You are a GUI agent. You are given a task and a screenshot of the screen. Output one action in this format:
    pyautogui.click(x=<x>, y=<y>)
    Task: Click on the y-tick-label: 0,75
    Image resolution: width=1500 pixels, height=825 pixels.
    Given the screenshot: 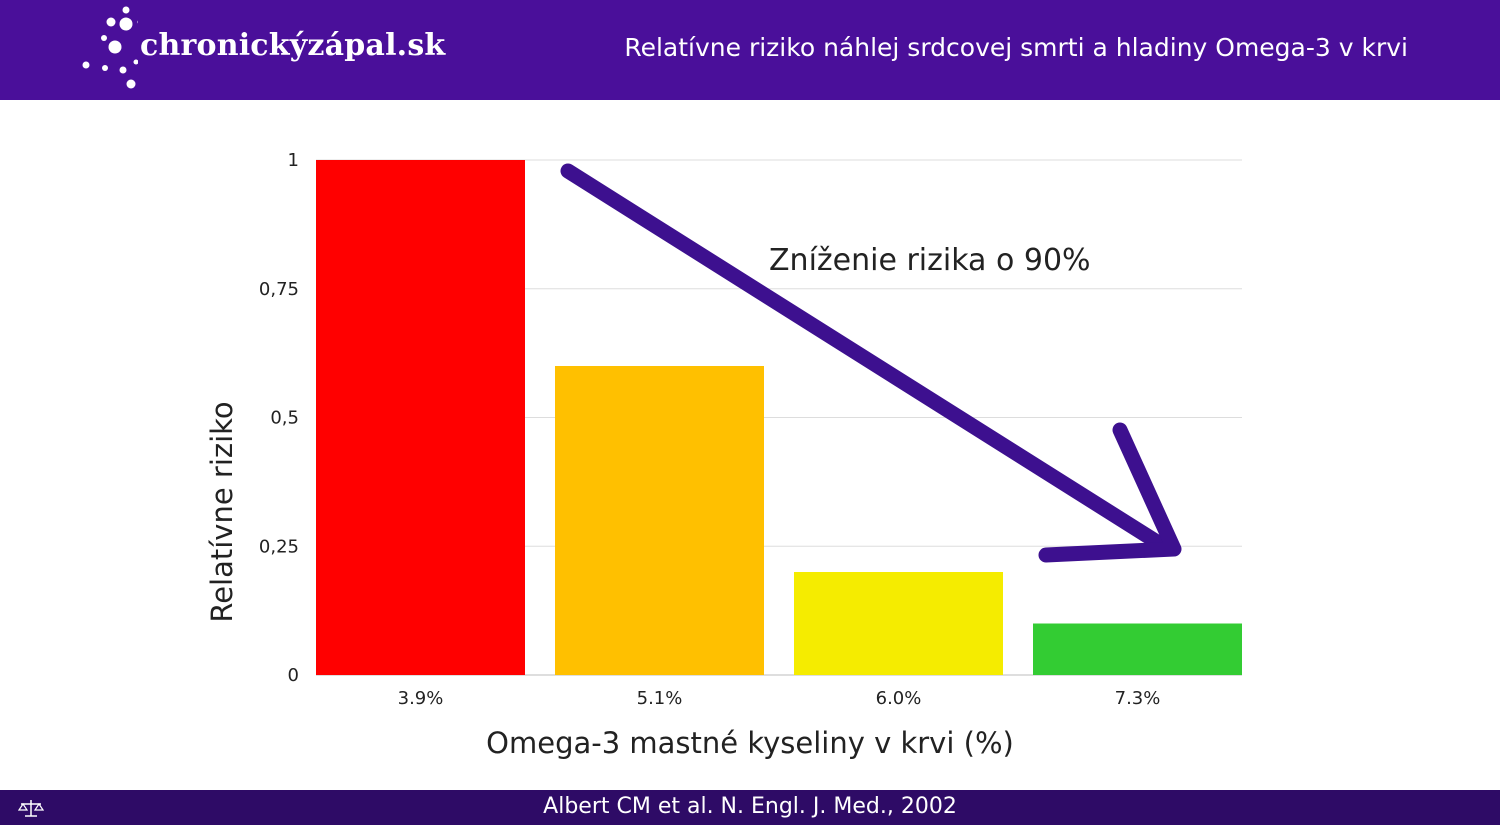 What is the action you would take?
    pyautogui.click(x=279, y=289)
    